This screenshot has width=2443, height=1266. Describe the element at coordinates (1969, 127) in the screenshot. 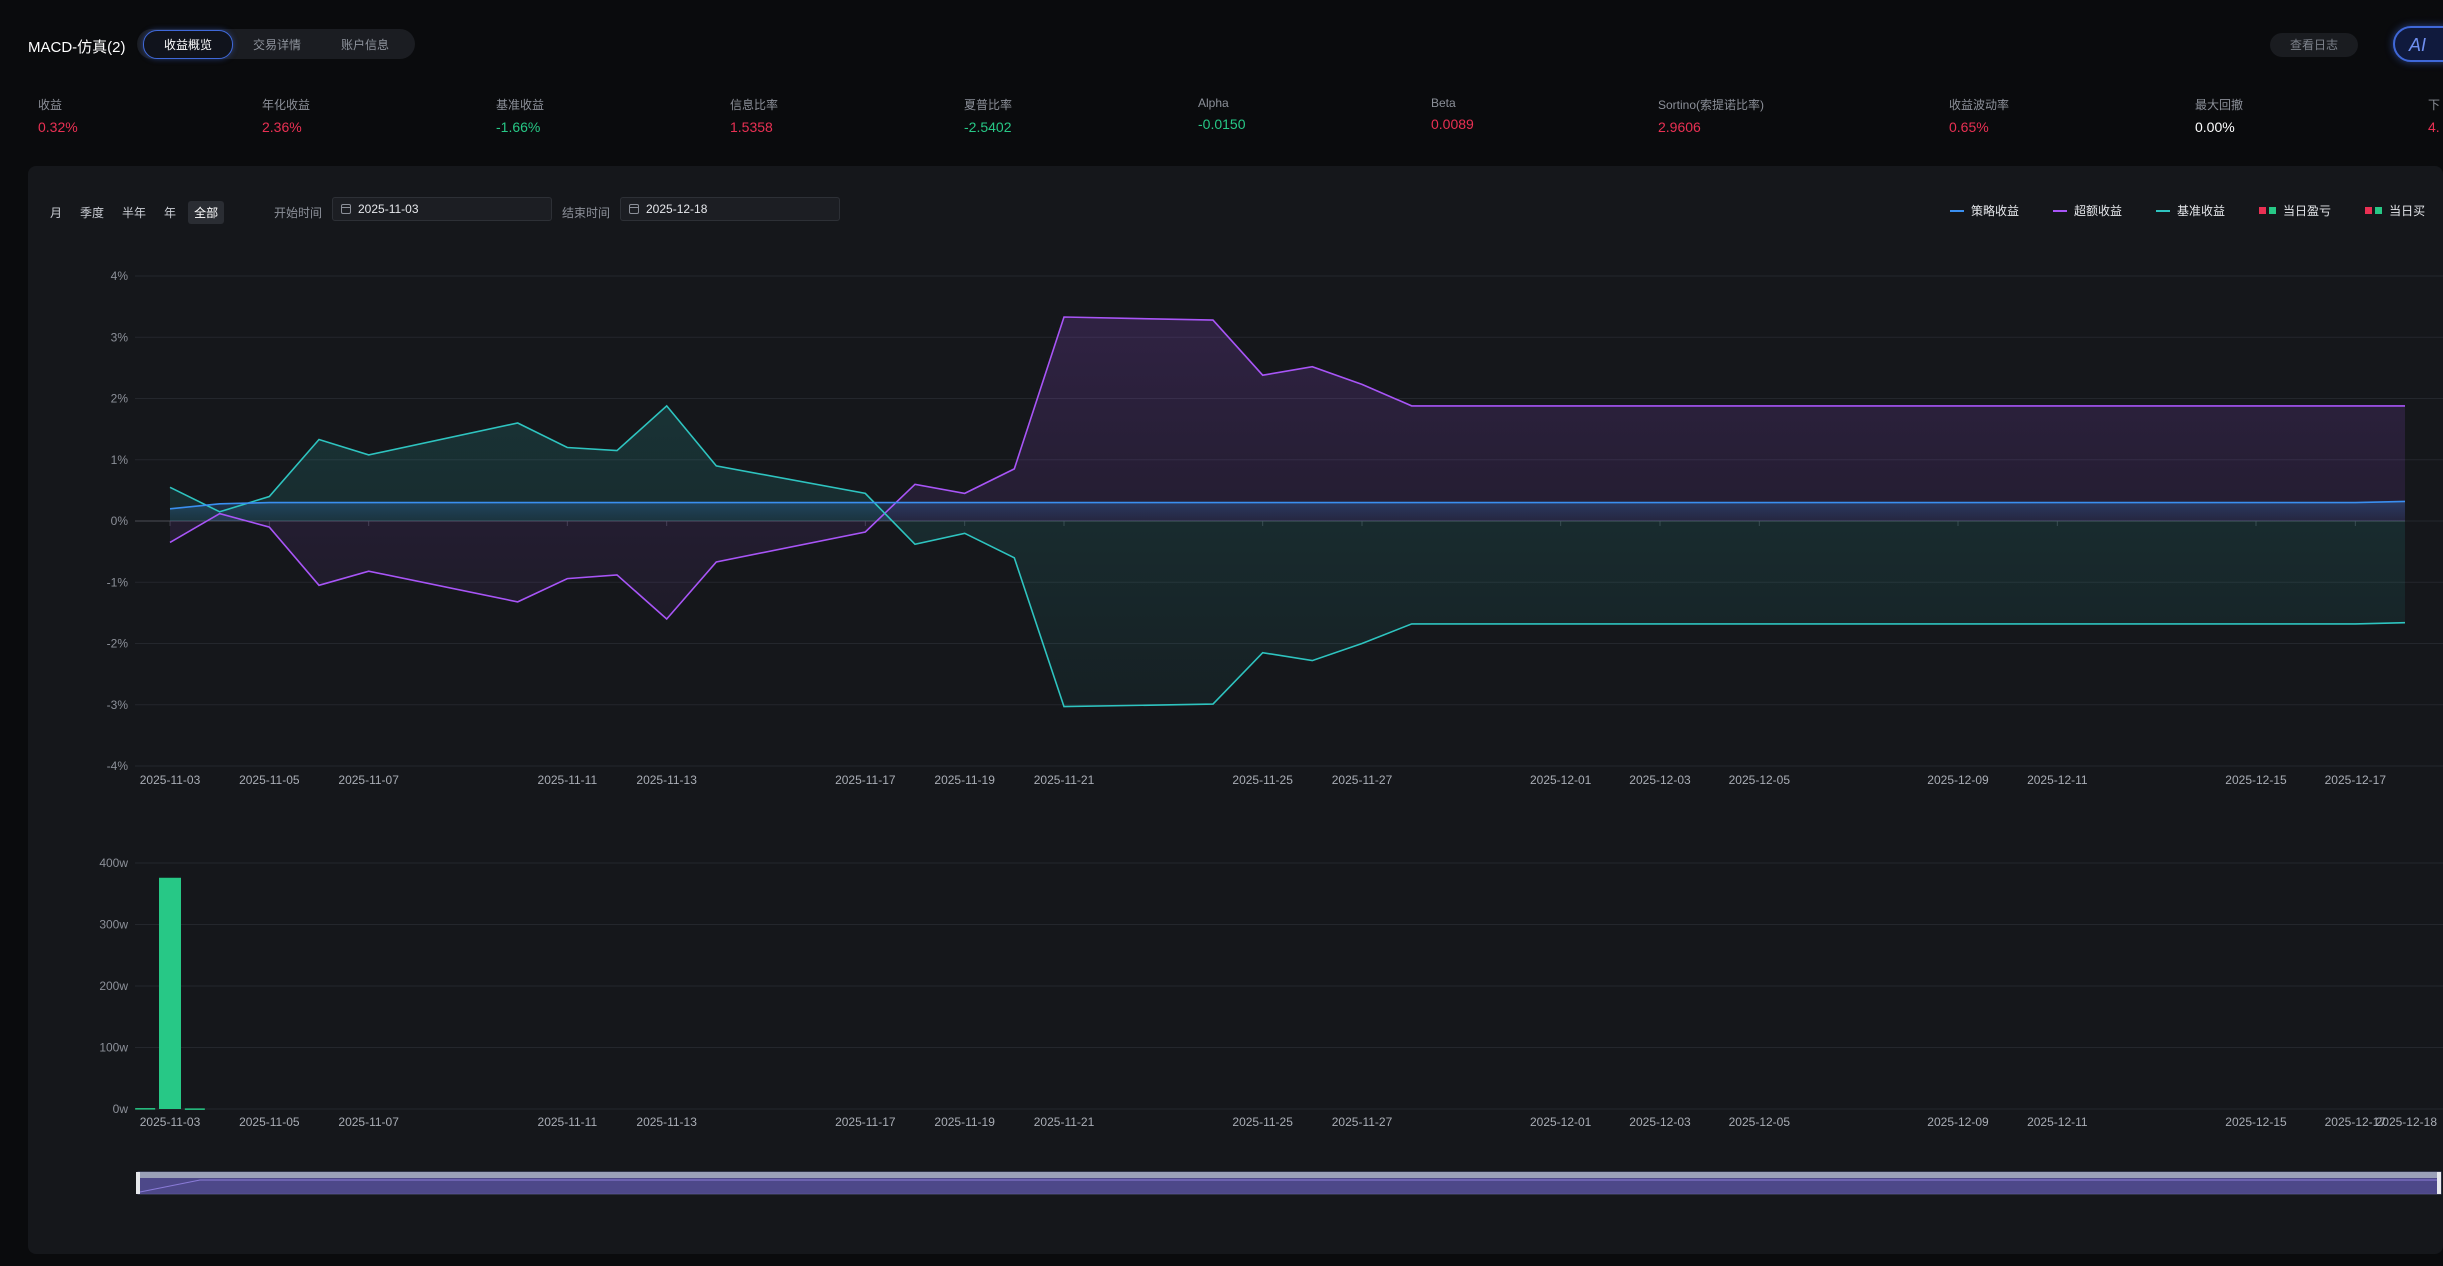

I see `metric-value: 0.65%` at that location.